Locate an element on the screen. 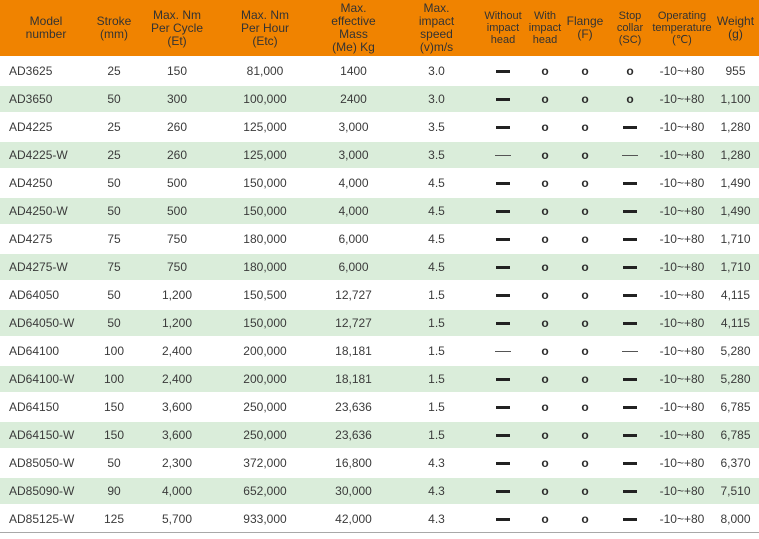 This screenshot has height=539, width=759. column-header-max-nm-per-cycle: Max. Nm Per Cycle (Et) is located at coordinates (177, 29).